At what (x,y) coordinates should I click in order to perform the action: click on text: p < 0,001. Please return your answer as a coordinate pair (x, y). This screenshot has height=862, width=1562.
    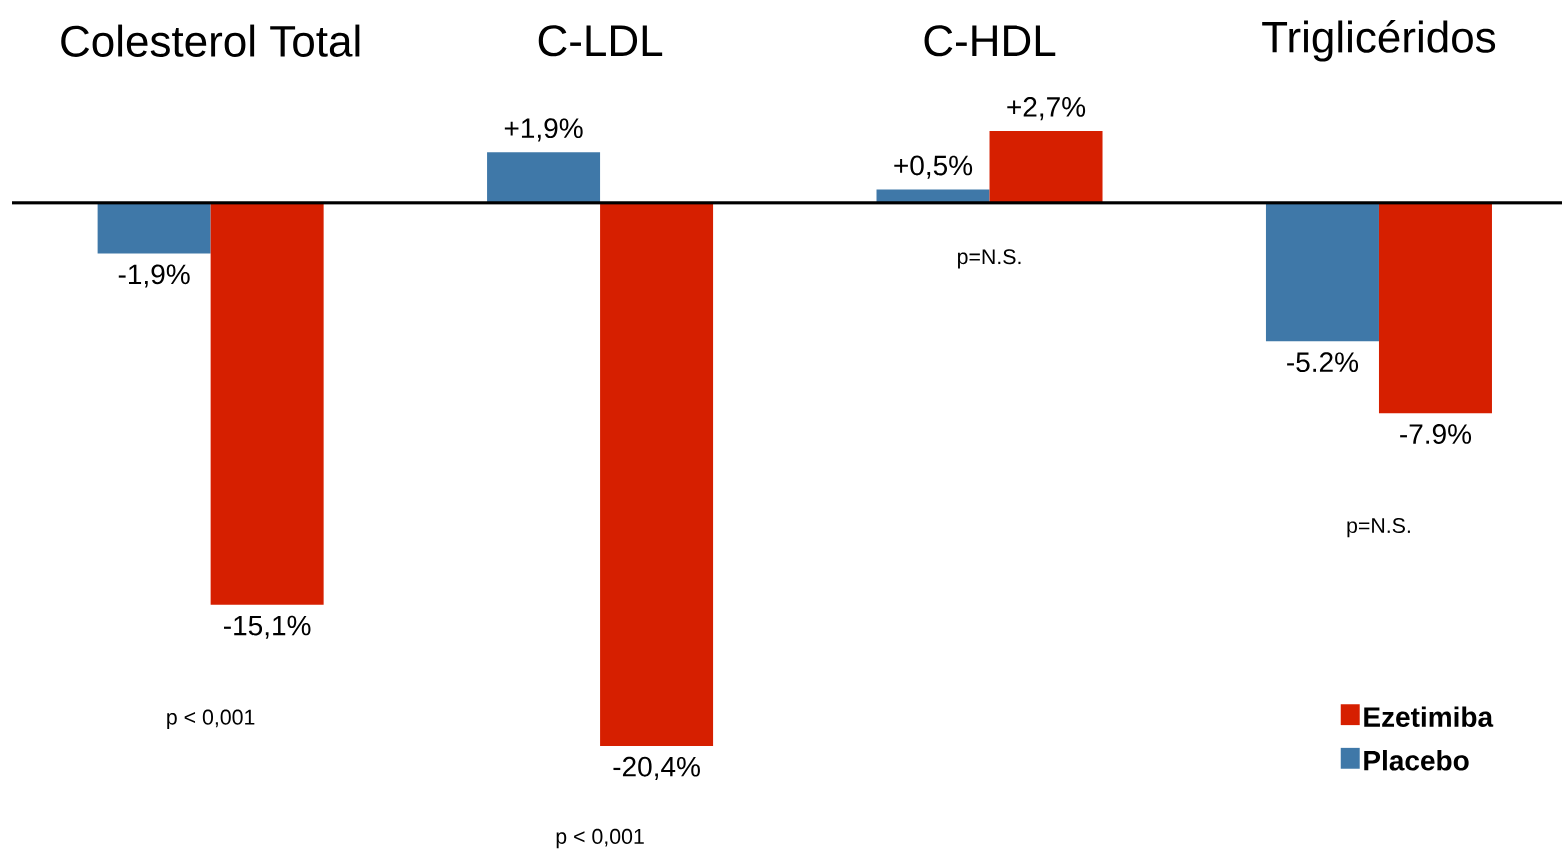
    Looking at the image, I should click on (600, 838).